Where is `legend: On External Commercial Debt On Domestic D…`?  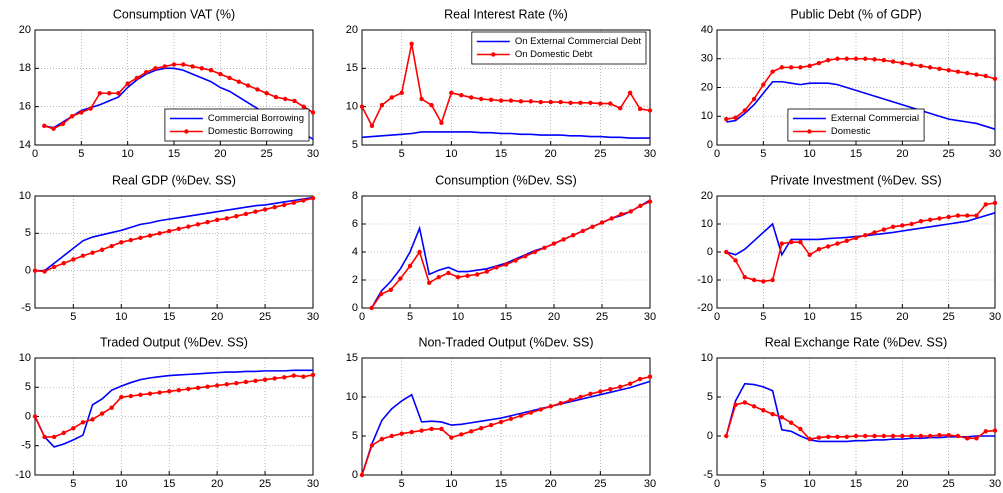
legend: On External Commercial Debt On Domestic D… is located at coordinates (559, 48).